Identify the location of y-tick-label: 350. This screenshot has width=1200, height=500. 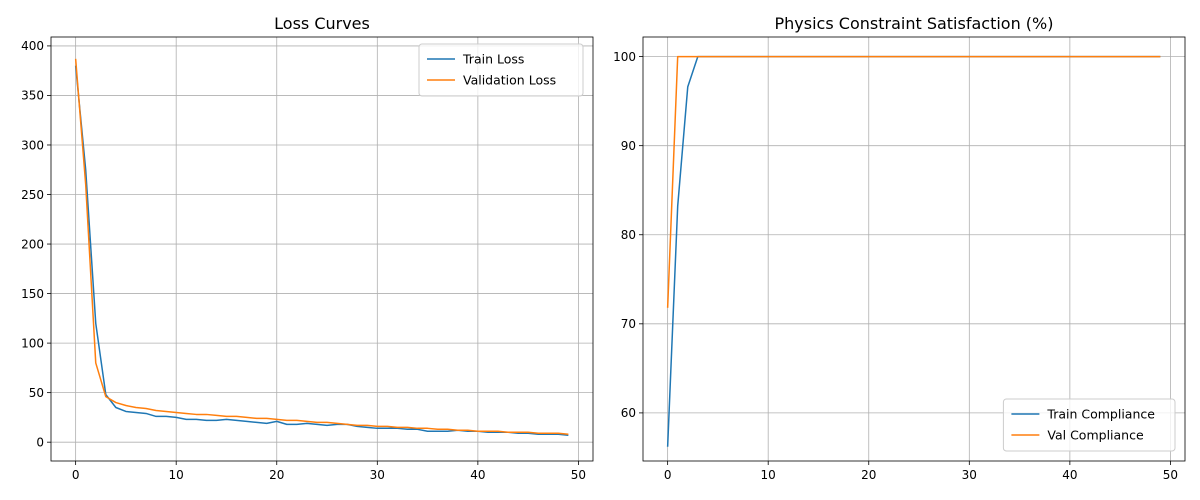
(32, 96).